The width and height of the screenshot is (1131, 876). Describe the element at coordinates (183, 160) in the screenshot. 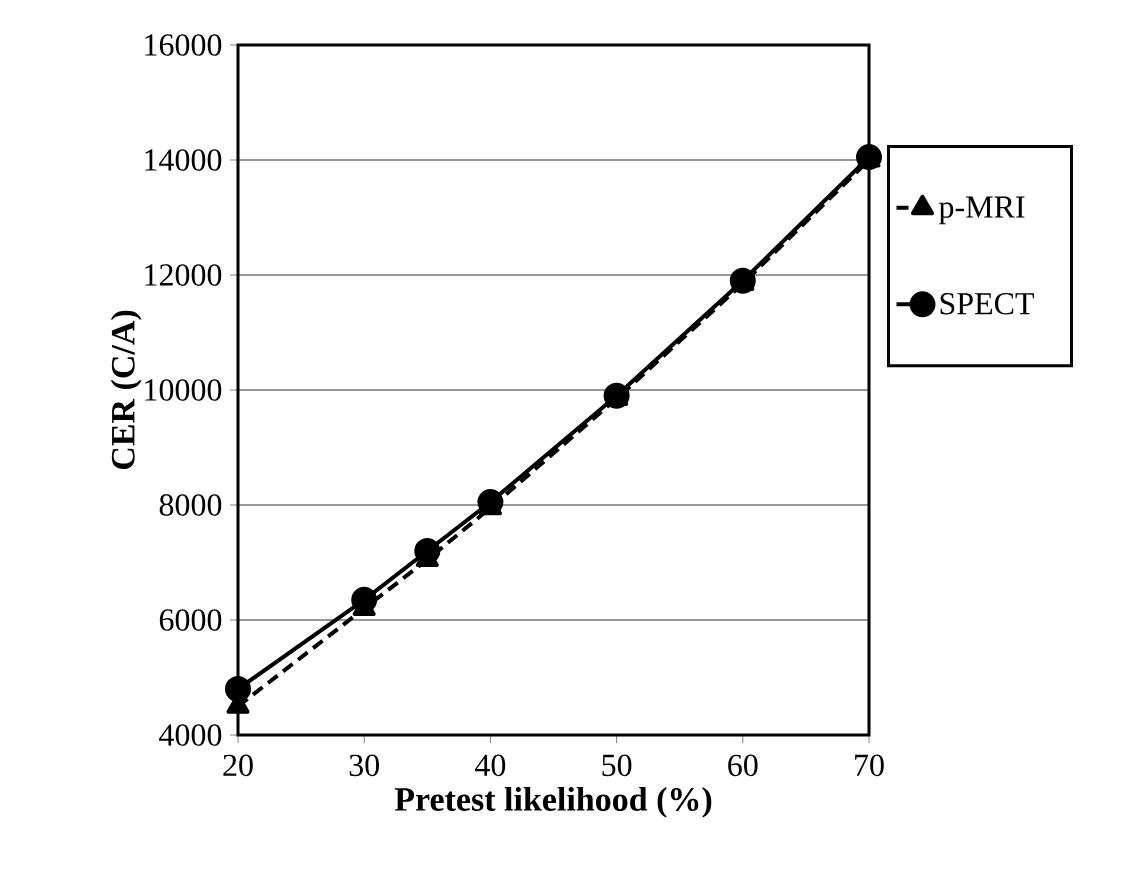

I see `y-tick-label: 14000` at that location.